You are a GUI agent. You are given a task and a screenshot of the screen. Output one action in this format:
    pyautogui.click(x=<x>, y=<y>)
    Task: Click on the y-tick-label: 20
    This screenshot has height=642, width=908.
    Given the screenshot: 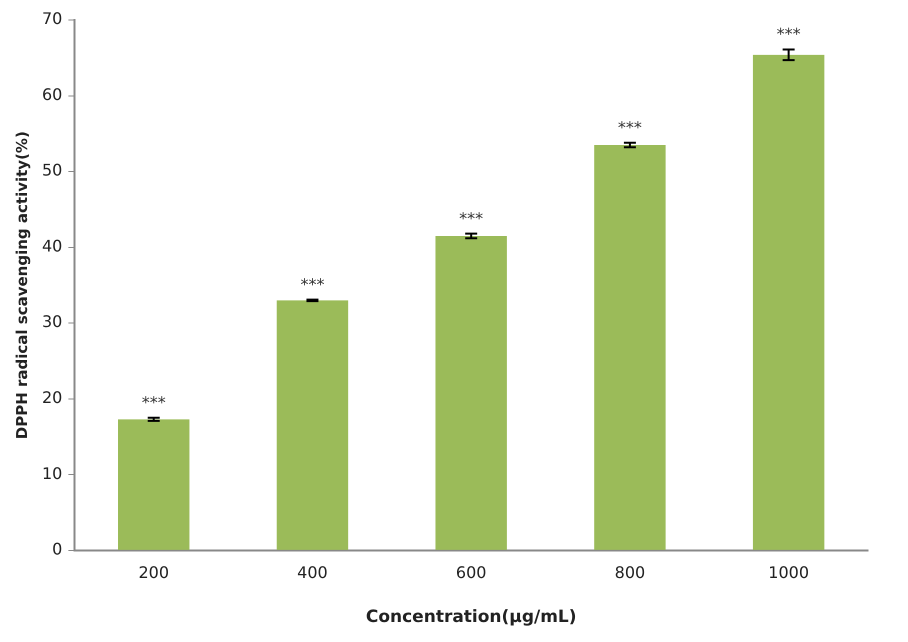 What is the action you would take?
    pyautogui.click(x=52, y=398)
    